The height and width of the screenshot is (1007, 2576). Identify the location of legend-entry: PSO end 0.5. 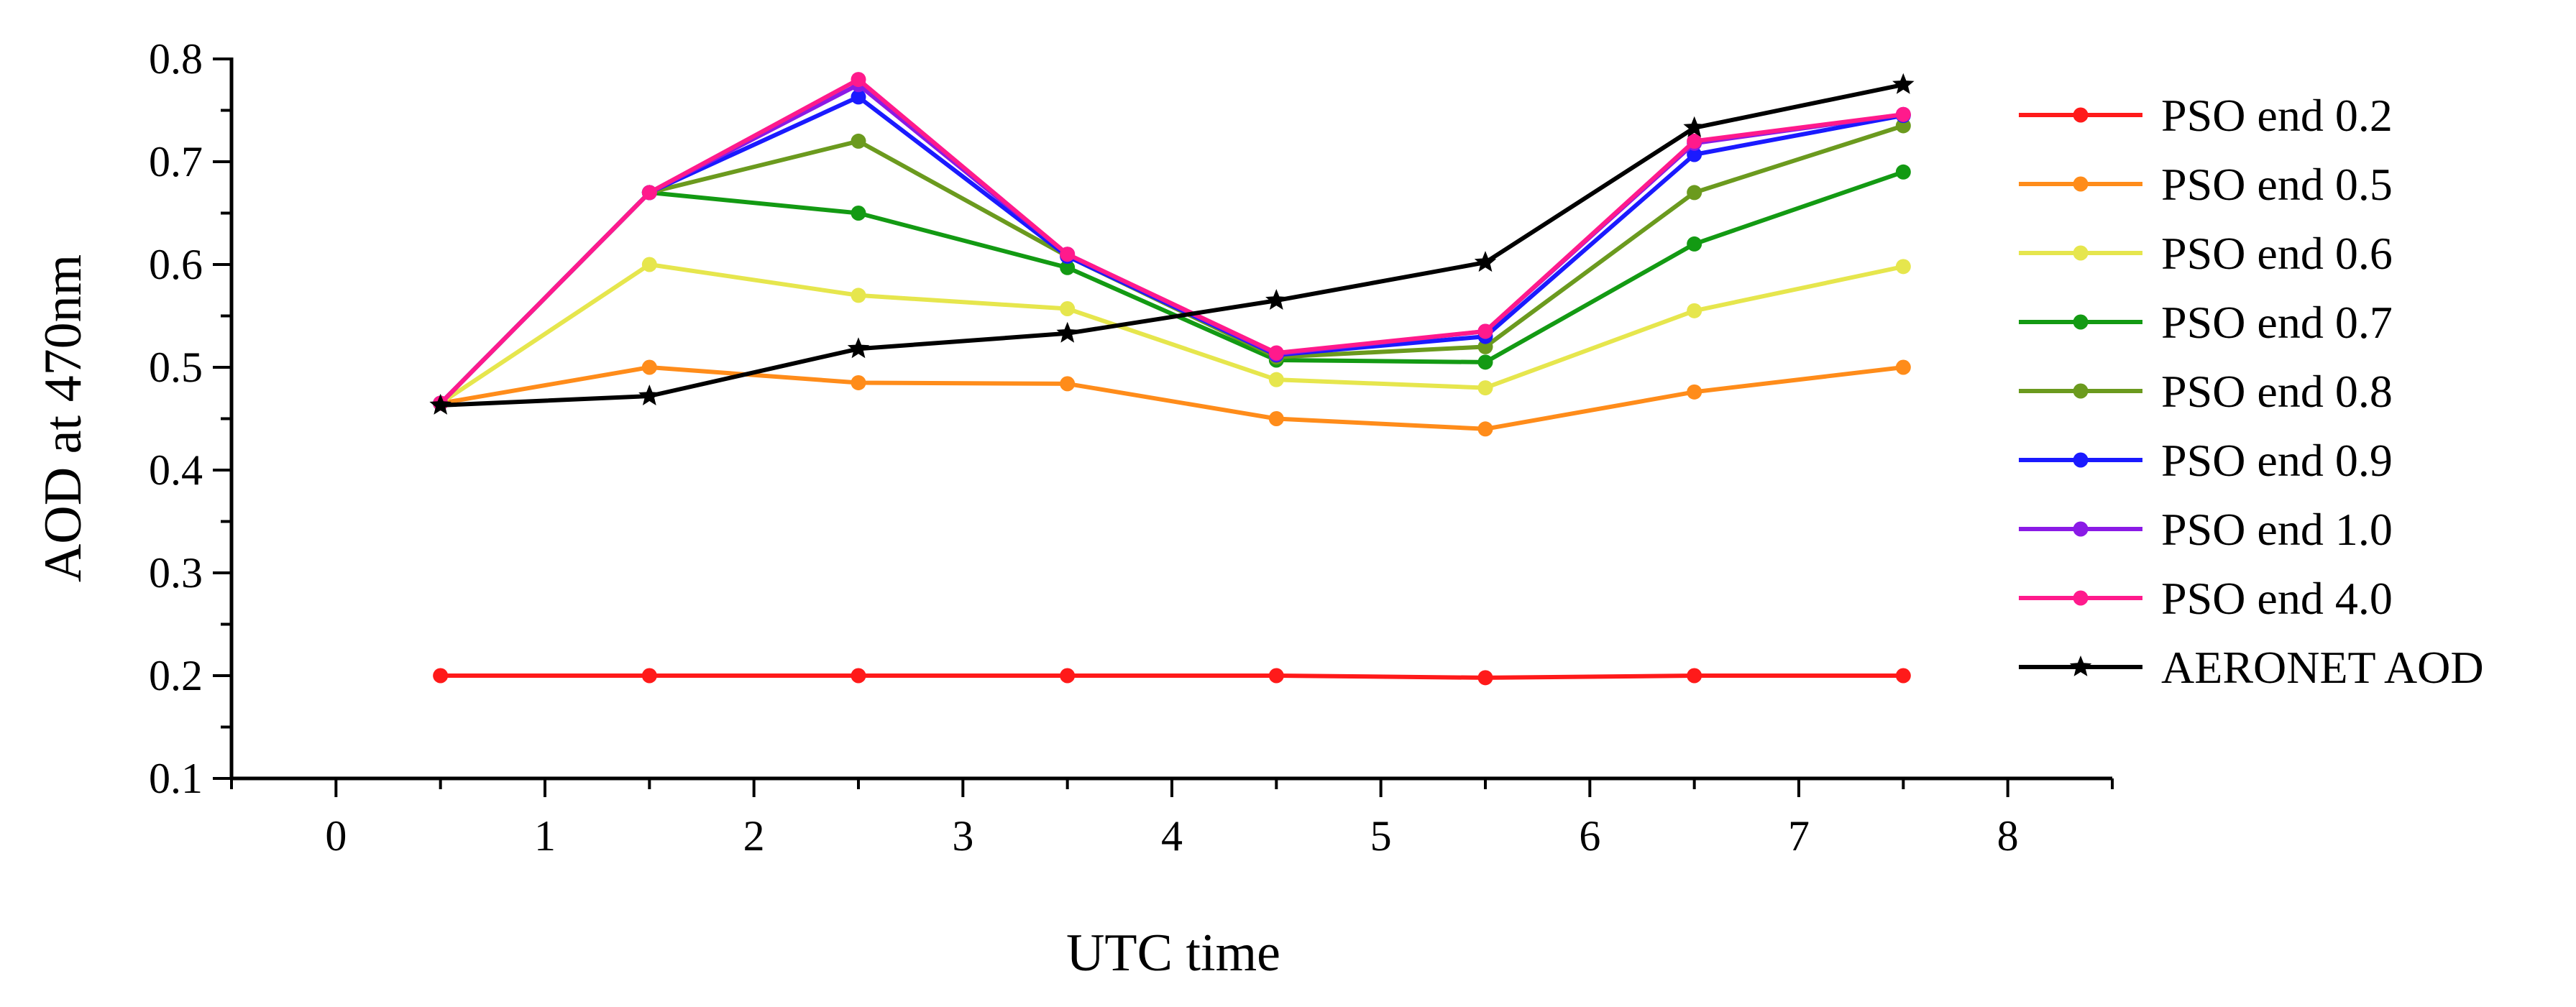
(2206, 184).